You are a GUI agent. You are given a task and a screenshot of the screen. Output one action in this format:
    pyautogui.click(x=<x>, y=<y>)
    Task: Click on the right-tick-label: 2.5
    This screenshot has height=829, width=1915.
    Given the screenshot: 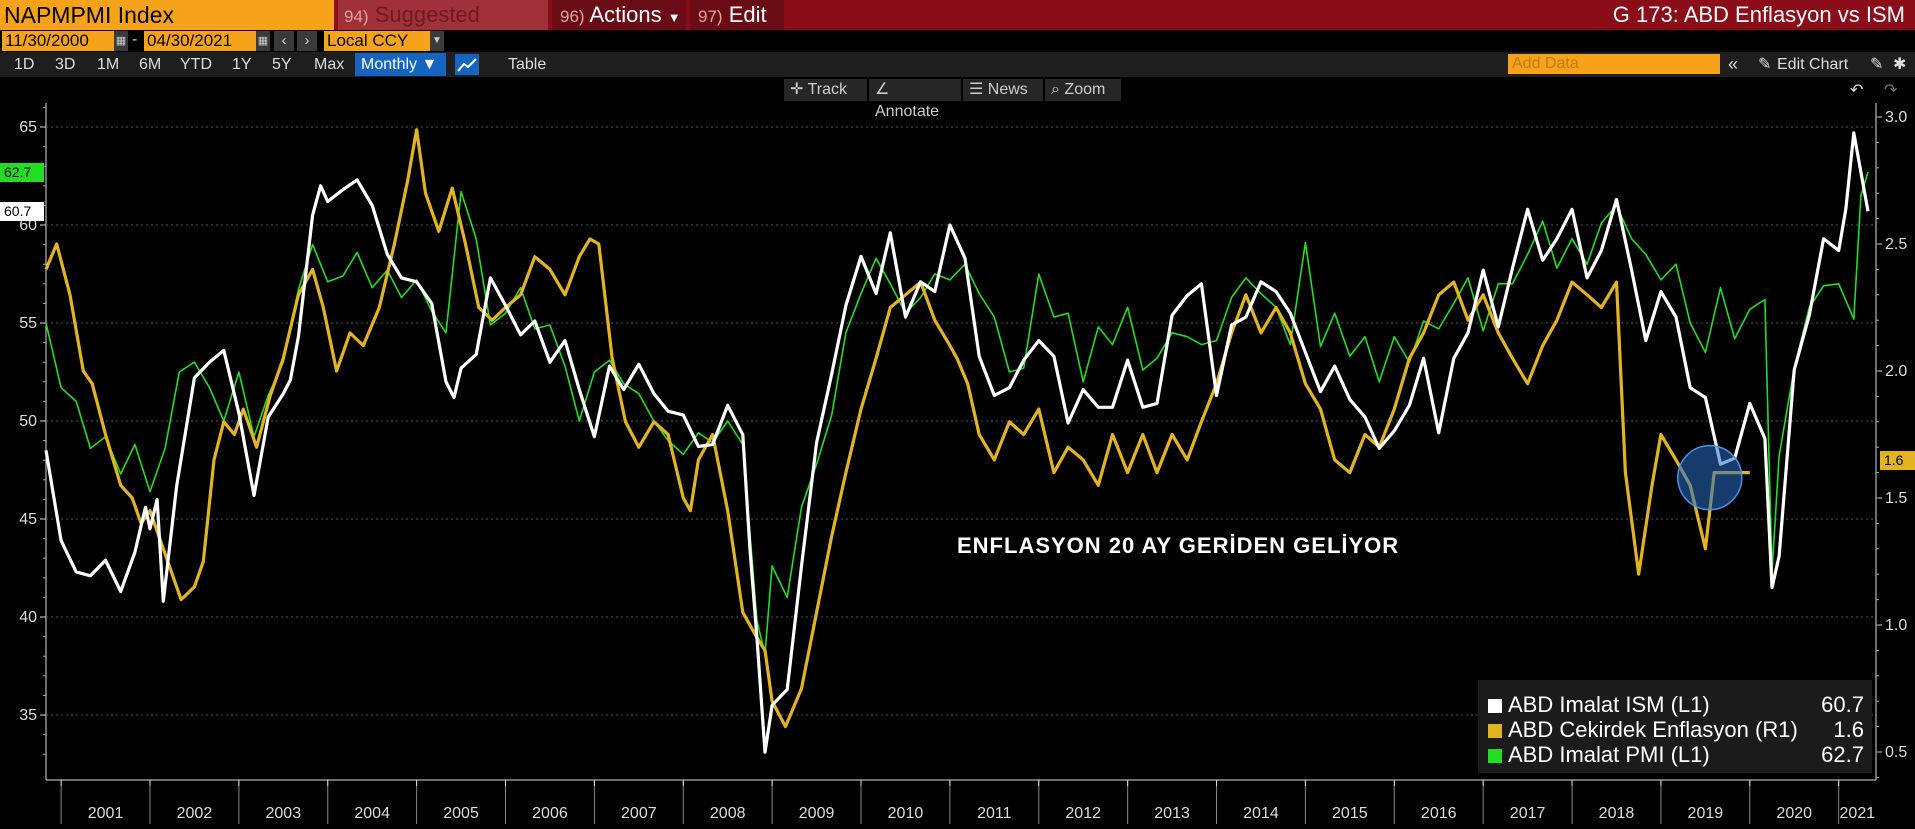 What is the action you would take?
    pyautogui.click(x=1896, y=244)
    